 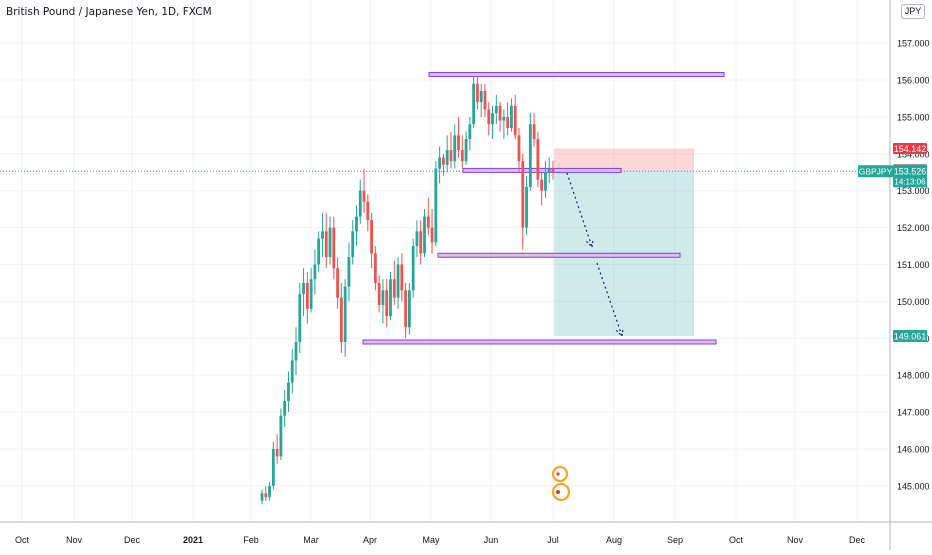 I want to click on arrow-shaft, so click(x=579, y=210).